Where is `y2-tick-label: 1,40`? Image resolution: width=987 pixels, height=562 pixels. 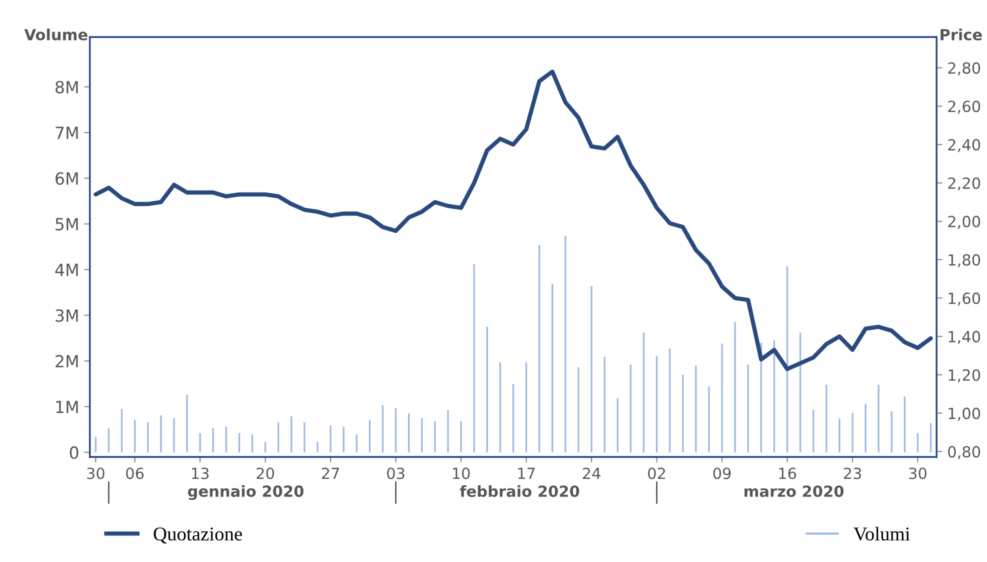
y2-tick-label: 1,40 is located at coordinates (964, 337).